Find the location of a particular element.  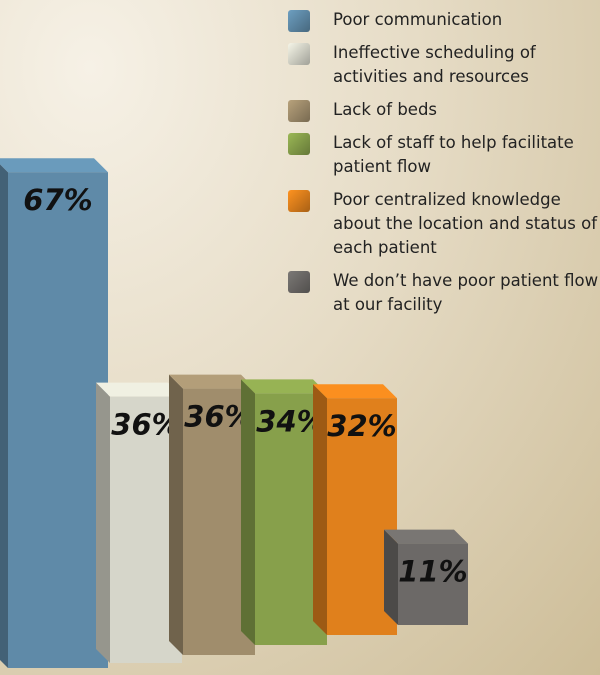

legend-item: Poor communication is located at coordinates (444, 20).